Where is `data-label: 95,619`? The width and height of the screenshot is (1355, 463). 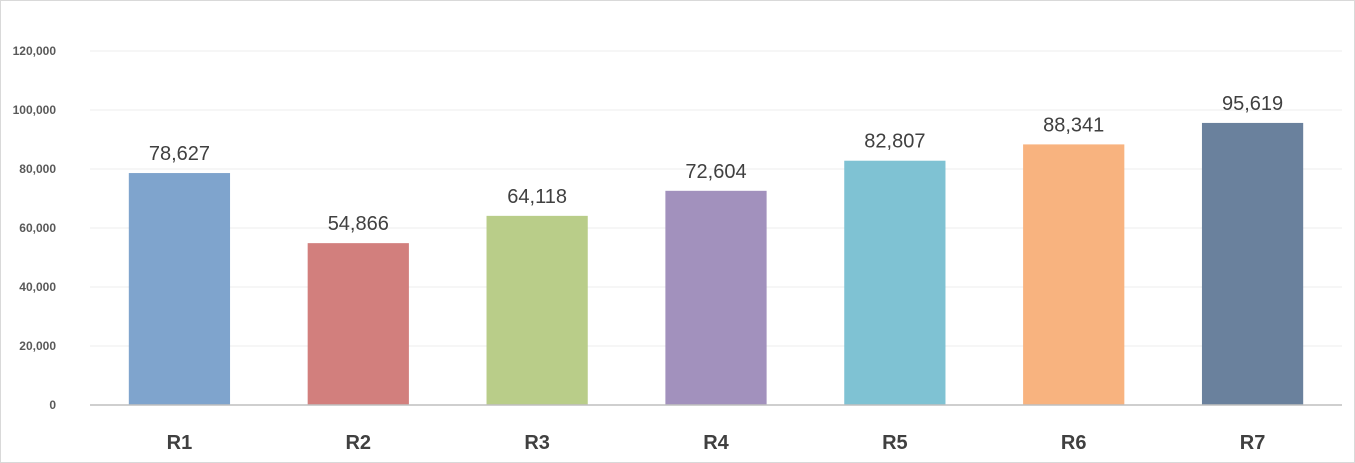
data-label: 95,619 is located at coordinates (1252, 104).